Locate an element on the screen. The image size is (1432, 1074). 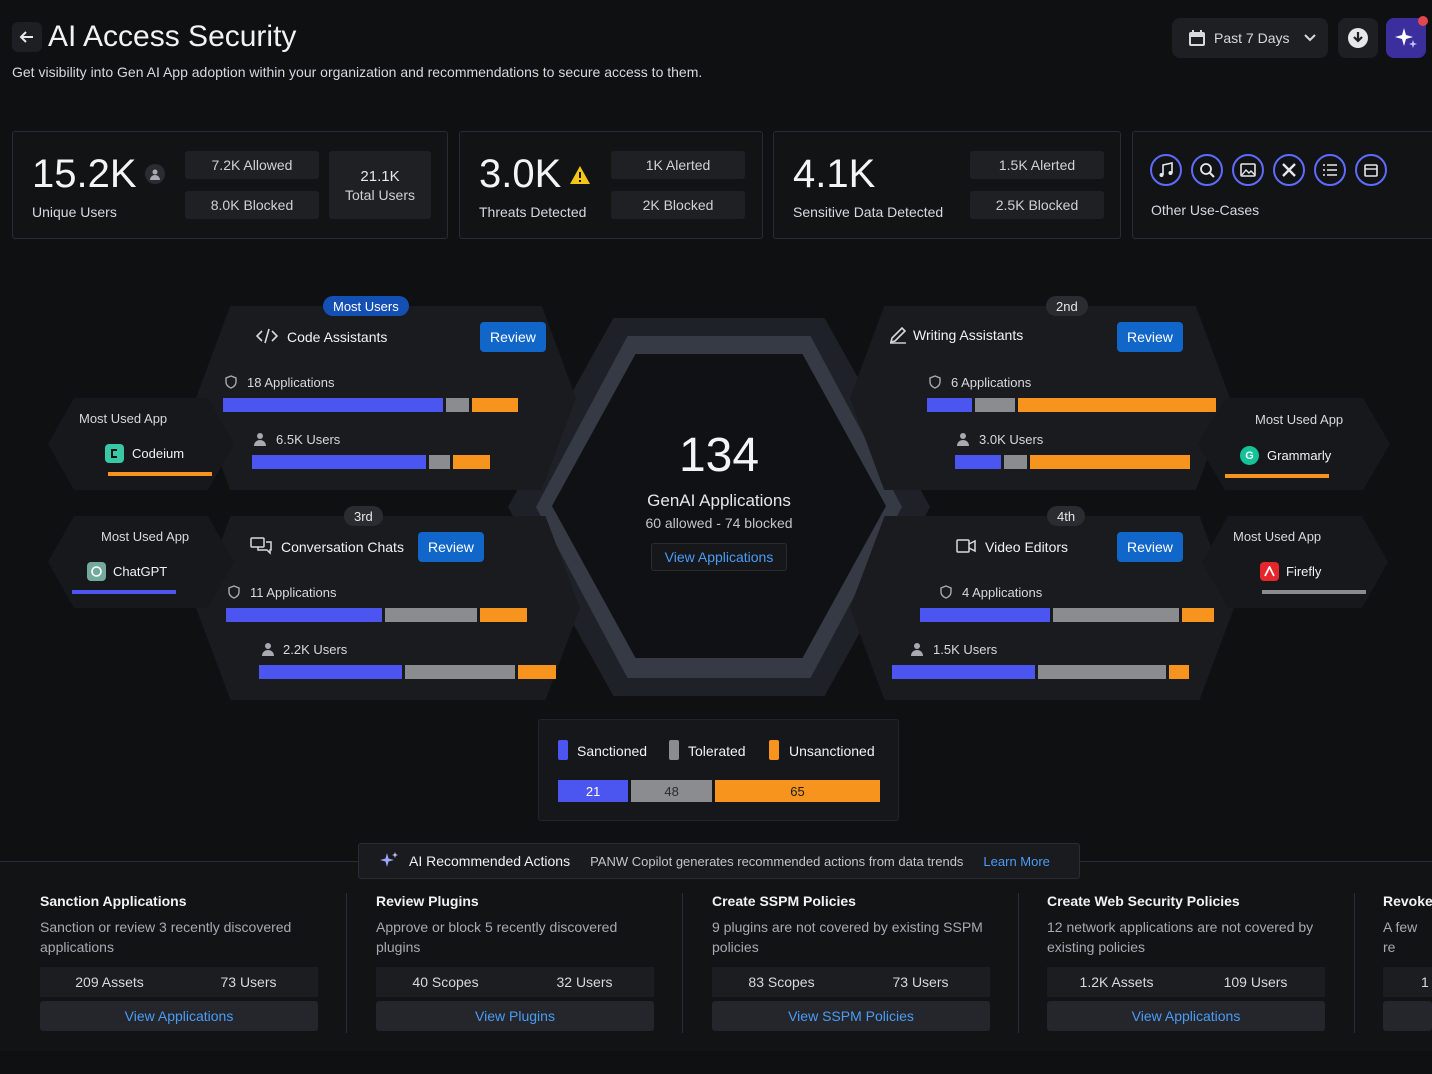
conversation-chats-review-button: Review is located at coordinates (451, 547).